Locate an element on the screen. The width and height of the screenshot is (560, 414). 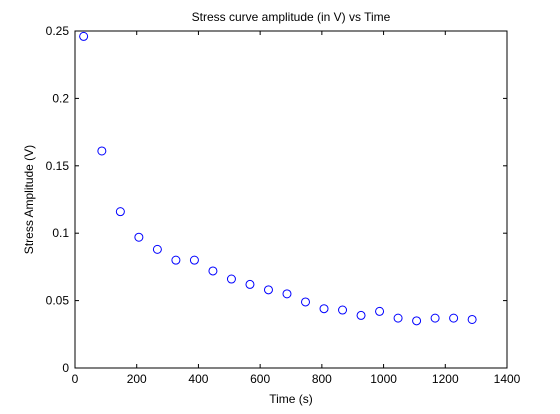
x-tick-label: 200 is located at coordinates (137, 379).